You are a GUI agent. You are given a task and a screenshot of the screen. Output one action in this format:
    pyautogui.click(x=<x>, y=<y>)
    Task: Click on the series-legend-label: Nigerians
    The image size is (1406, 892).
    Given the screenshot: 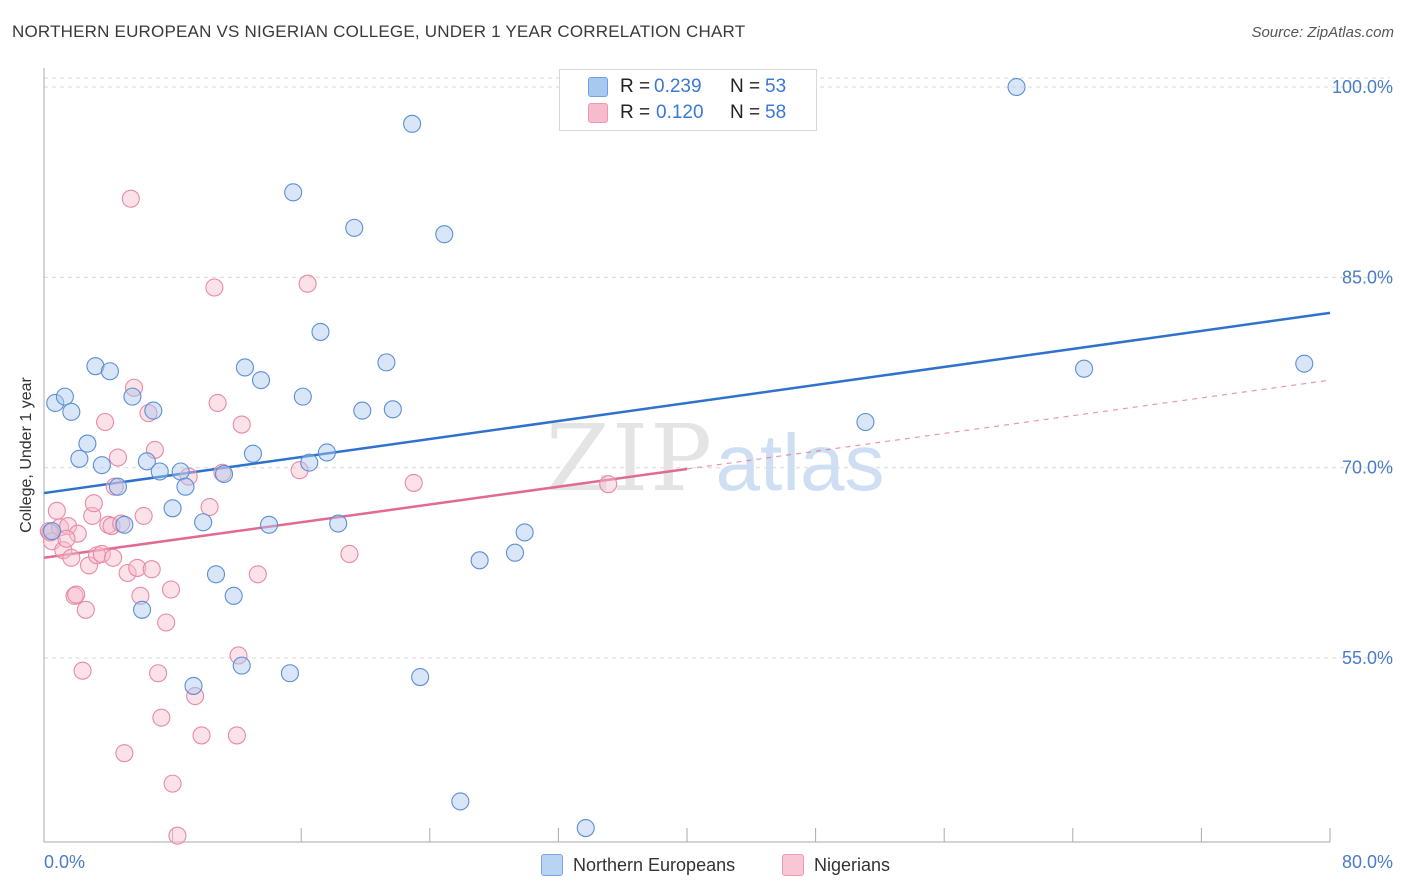 What is the action you would take?
    pyautogui.click(x=852, y=864)
    